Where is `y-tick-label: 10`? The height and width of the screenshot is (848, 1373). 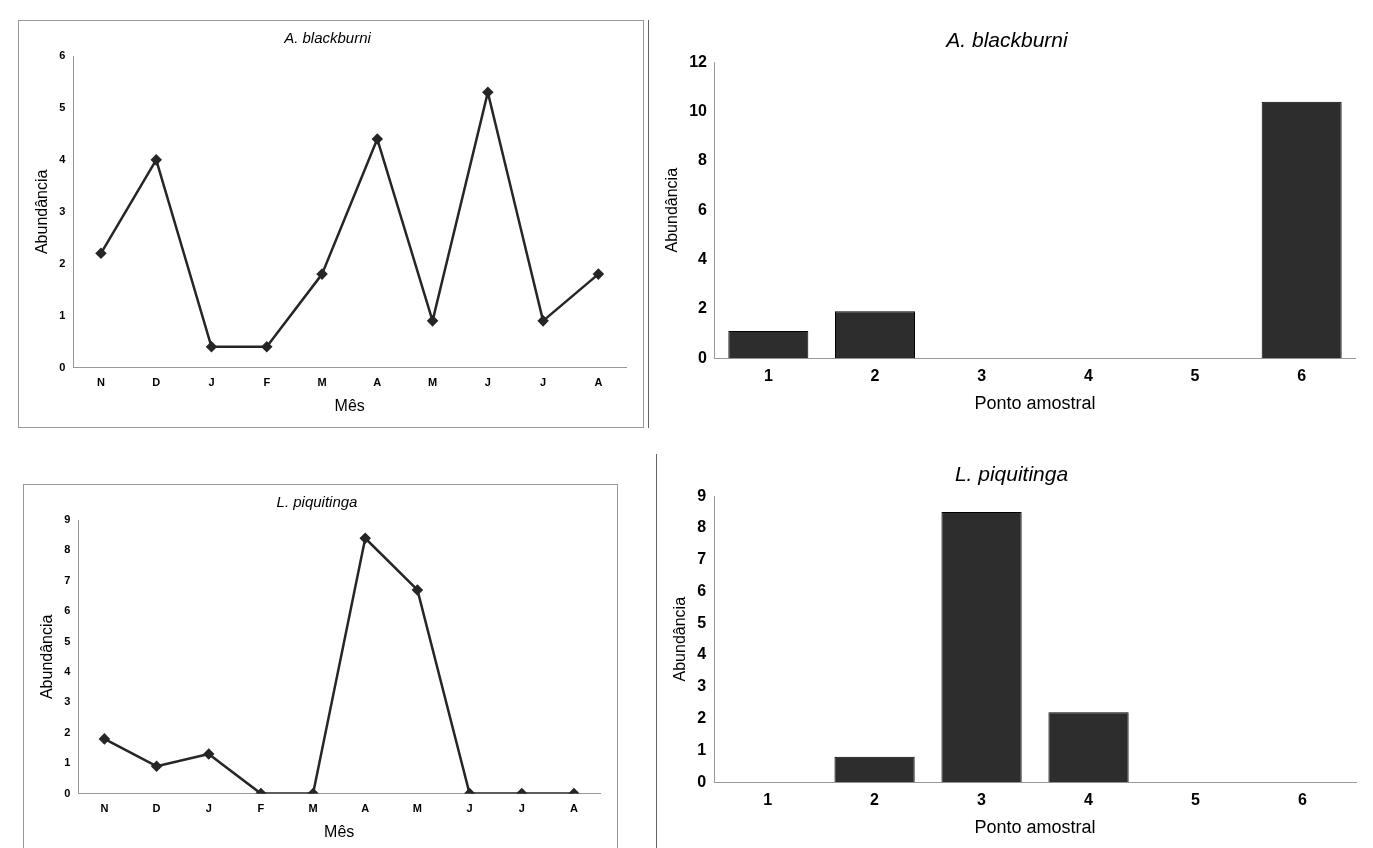 y-tick-label: 10 is located at coordinates (698, 110).